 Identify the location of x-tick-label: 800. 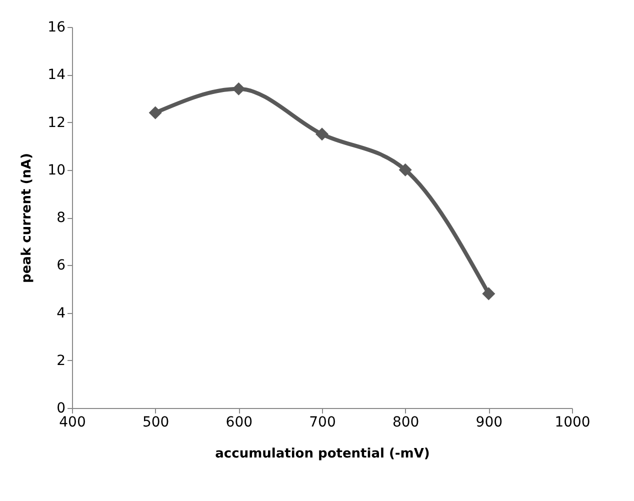
(406, 422).